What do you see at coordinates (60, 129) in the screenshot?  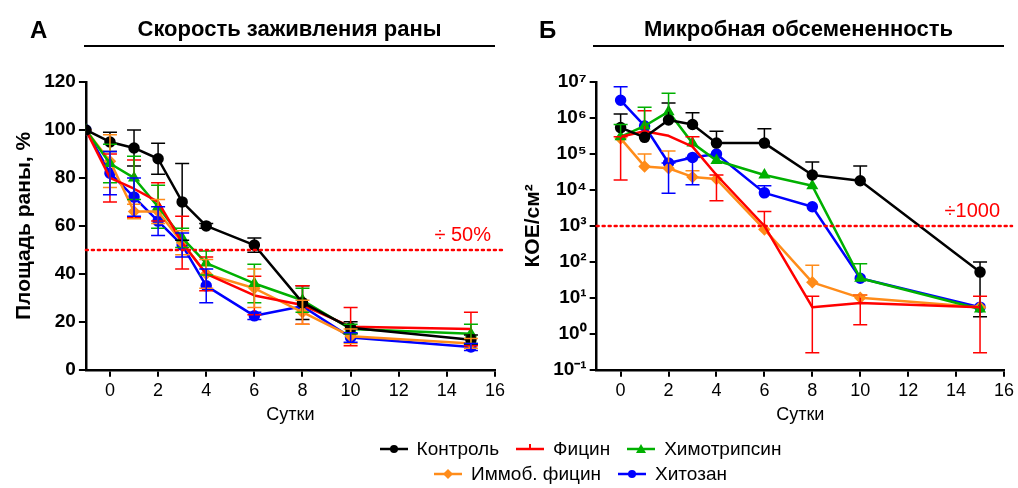 I see `y-tick-label: 100` at bounding box center [60, 129].